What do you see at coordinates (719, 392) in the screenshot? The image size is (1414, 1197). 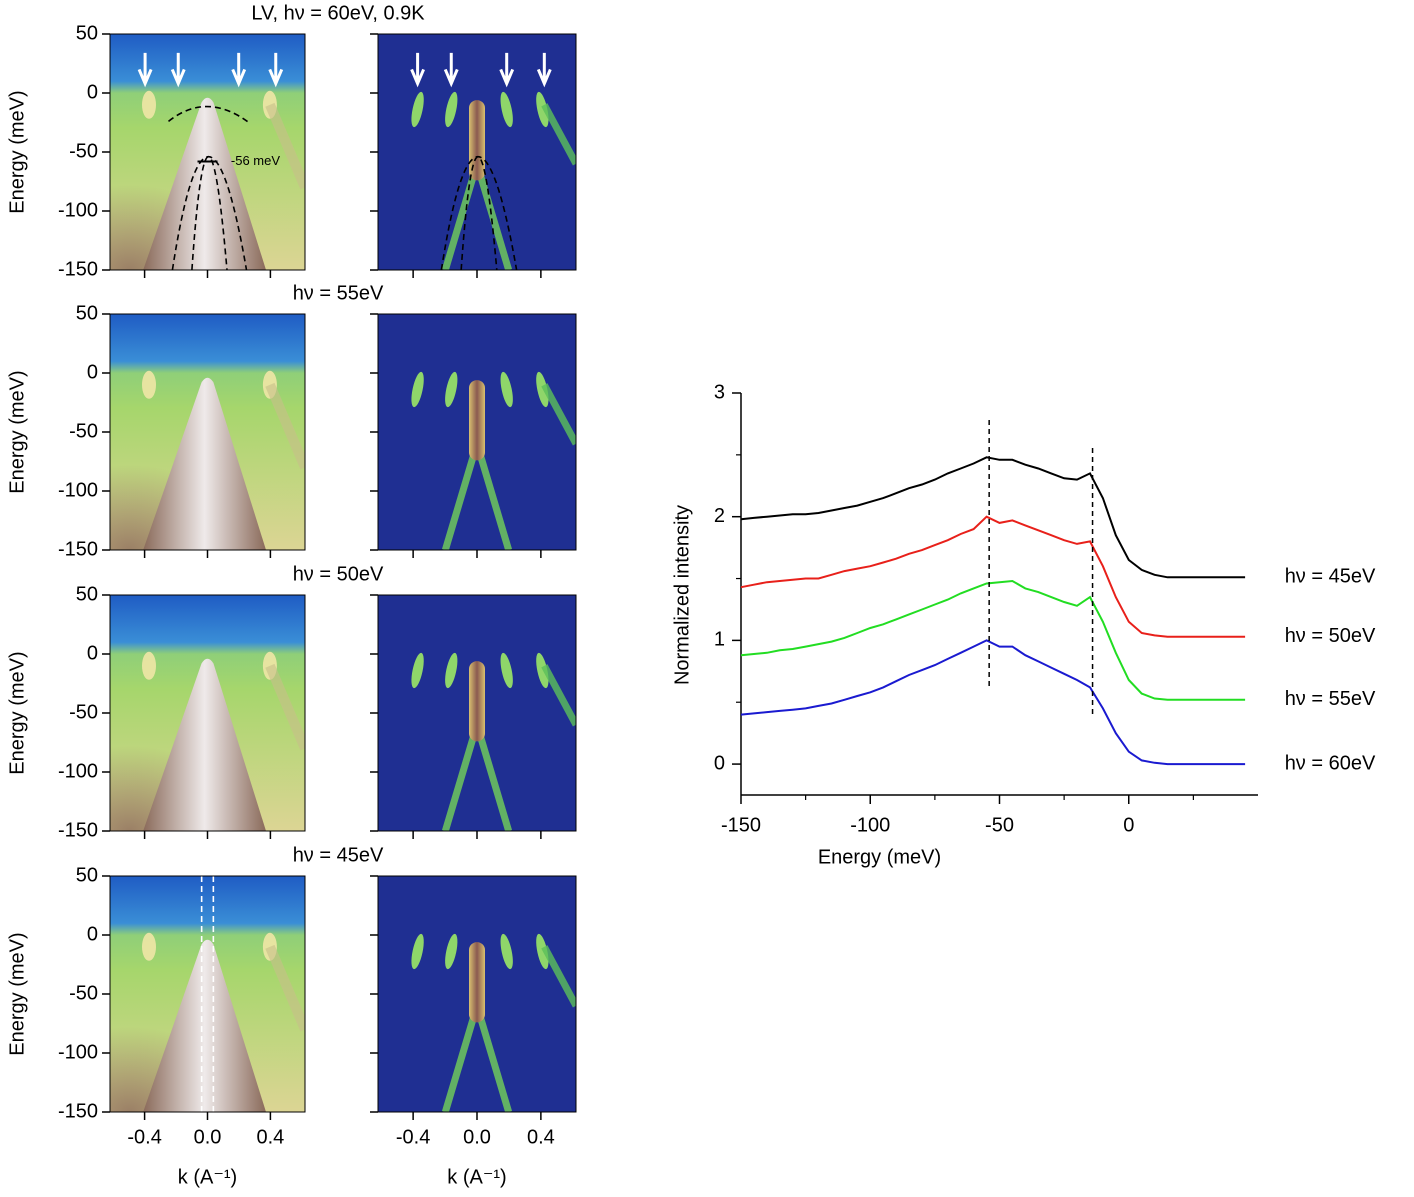 I see `y-tick-label: 3` at bounding box center [719, 392].